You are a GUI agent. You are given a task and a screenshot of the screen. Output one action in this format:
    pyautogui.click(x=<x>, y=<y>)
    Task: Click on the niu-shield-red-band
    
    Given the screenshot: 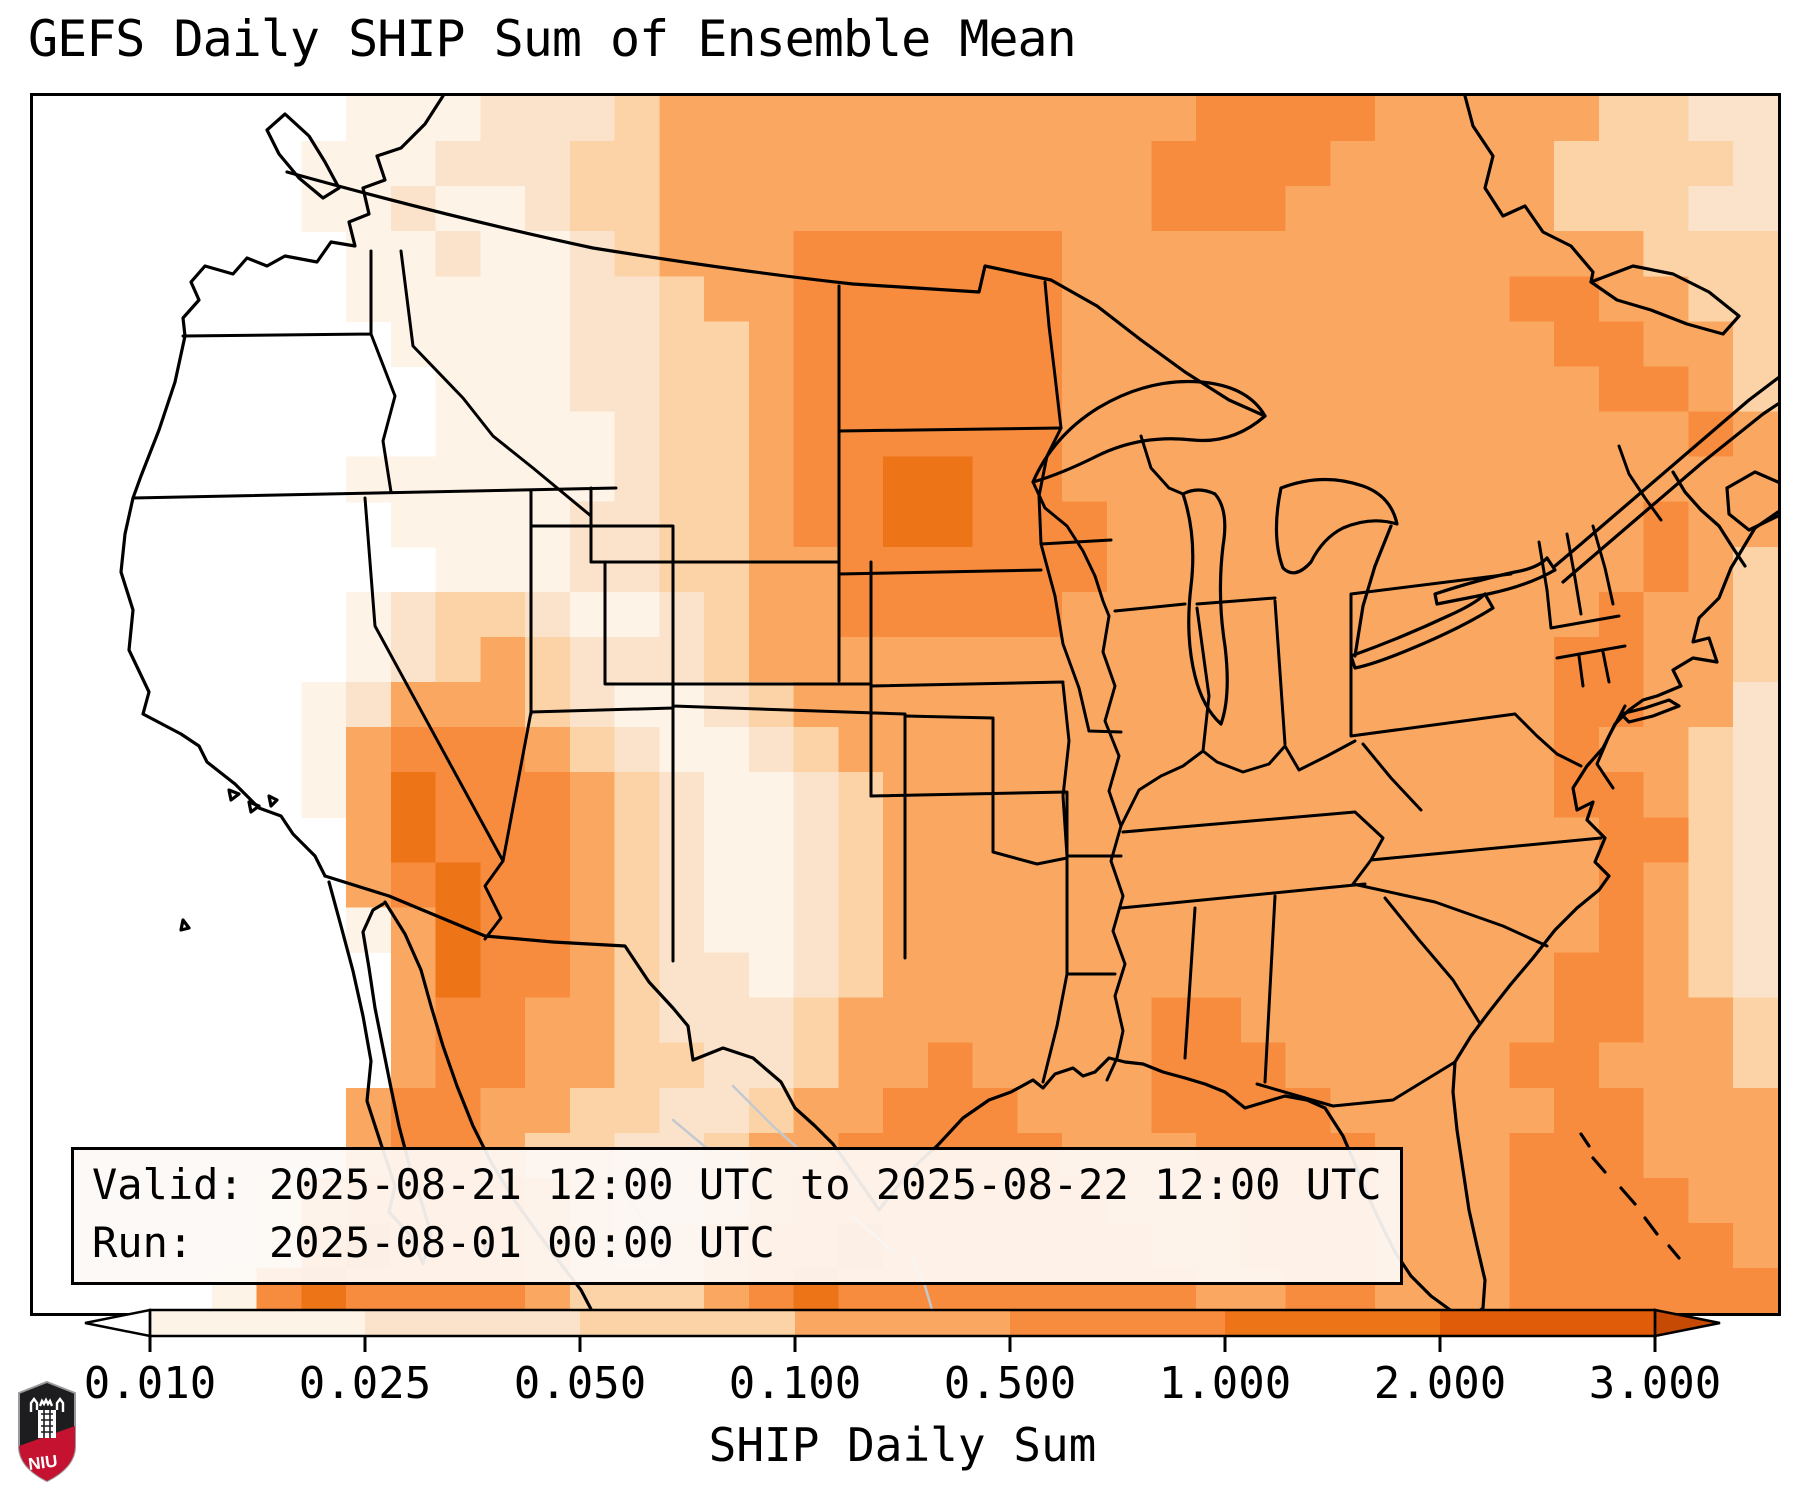 What is the action you would take?
    pyautogui.click(x=47, y=1453)
    